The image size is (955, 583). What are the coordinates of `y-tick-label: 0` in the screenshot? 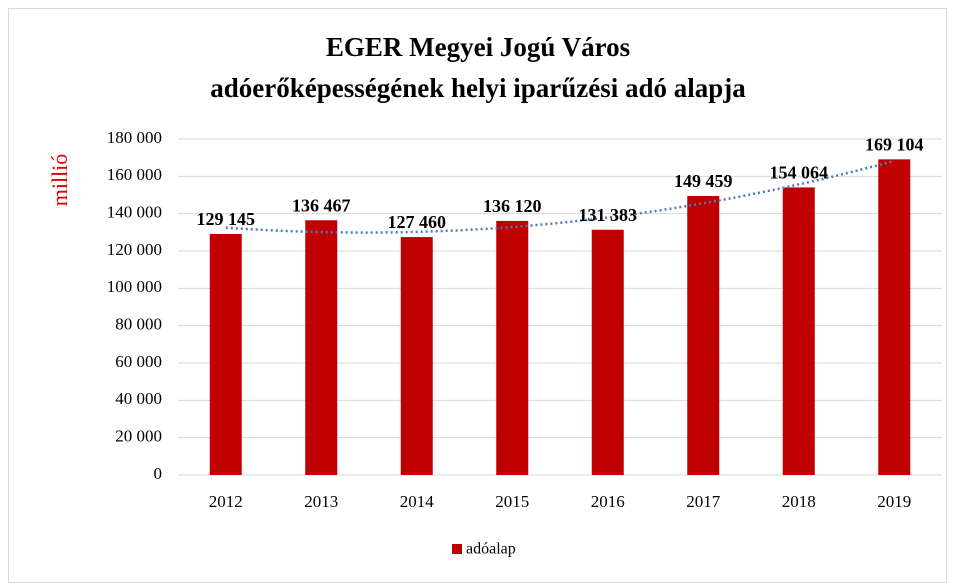 It's located at (158, 473).